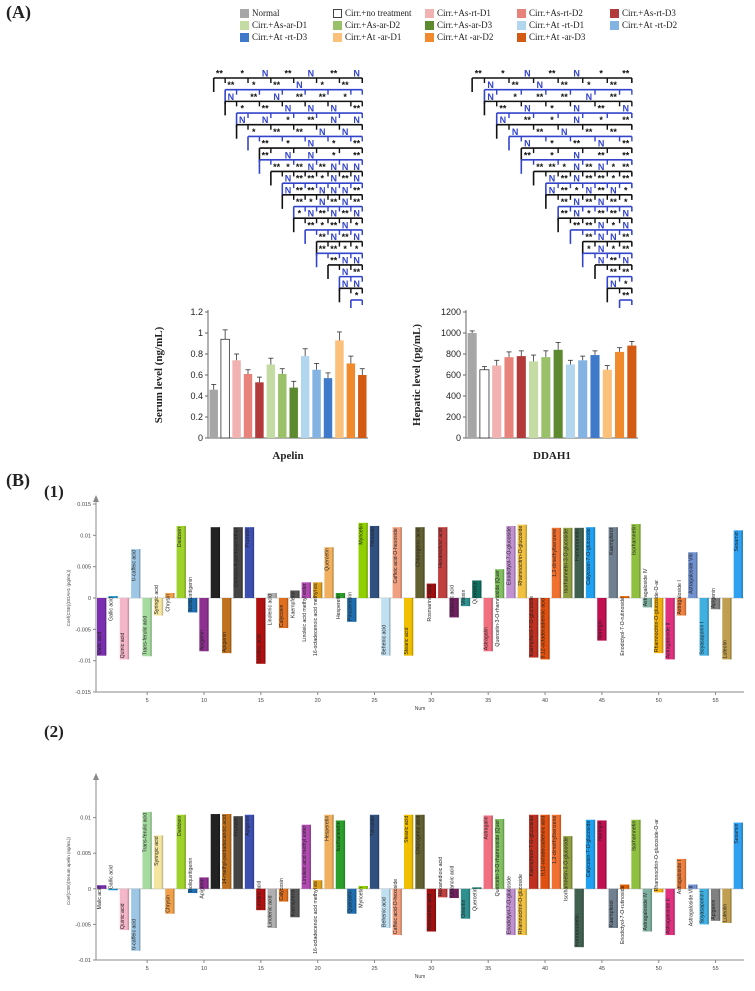  What do you see at coordinates (589, 556) in the screenshot?
I see `coef-bar-label: Calycosin-7-O-glucoside` at bounding box center [589, 556].